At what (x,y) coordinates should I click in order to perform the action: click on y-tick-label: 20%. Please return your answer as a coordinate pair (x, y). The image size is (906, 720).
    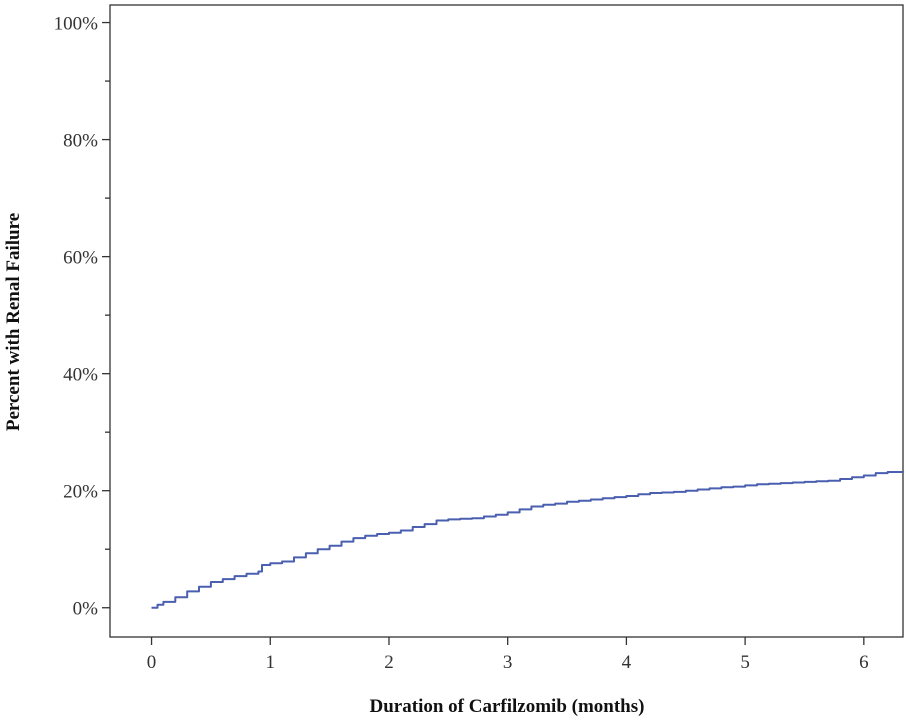
    Looking at the image, I should click on (80, 492).